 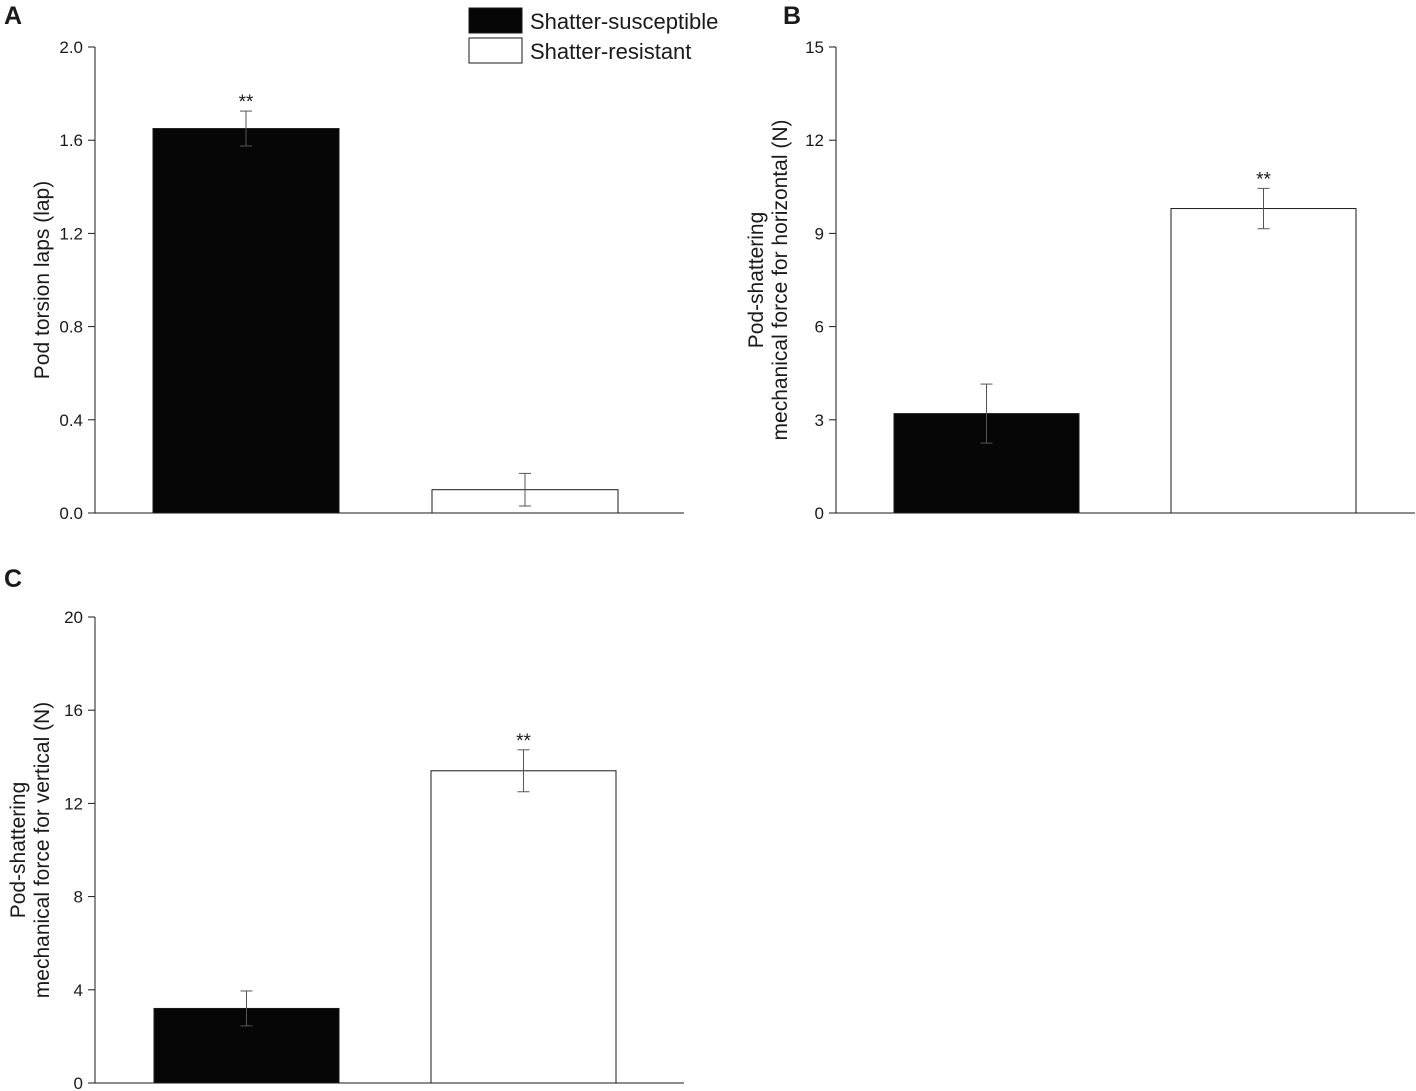 What do you see at coordinates (610, 51) in the screenshot?
I see `legend-label-resistant: Shatter-resistant` at bounding box center [610, 51].